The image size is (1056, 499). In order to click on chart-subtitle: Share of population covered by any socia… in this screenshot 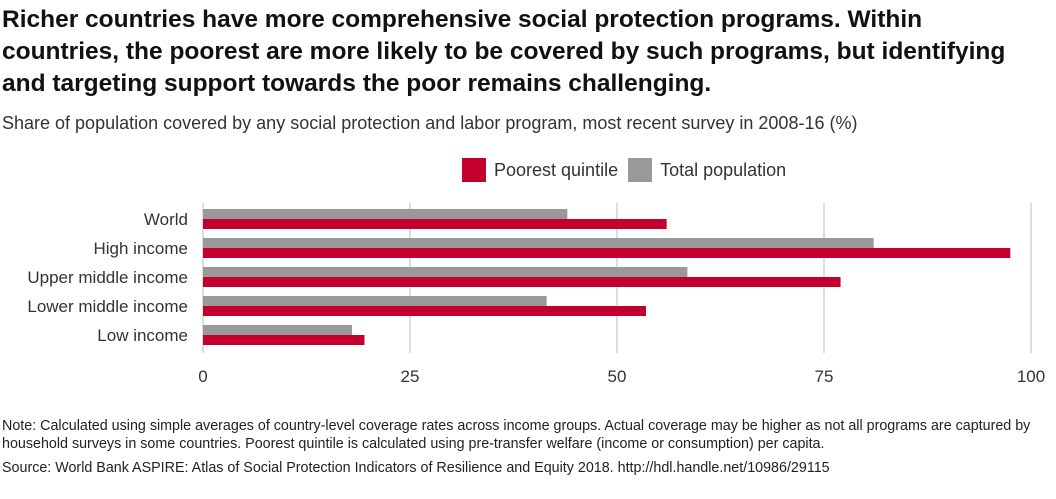, I will do `click(430, 123)`.